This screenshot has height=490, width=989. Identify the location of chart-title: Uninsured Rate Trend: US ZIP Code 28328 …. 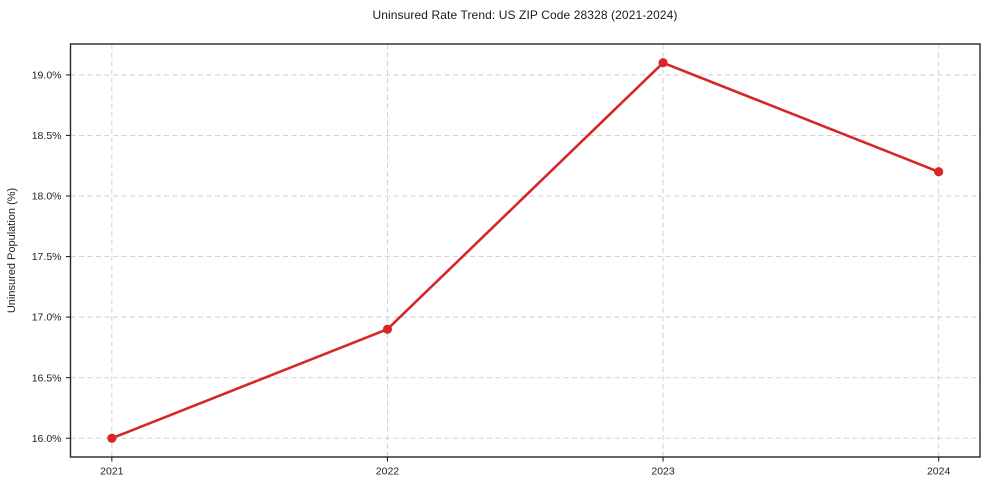
(525, 15).